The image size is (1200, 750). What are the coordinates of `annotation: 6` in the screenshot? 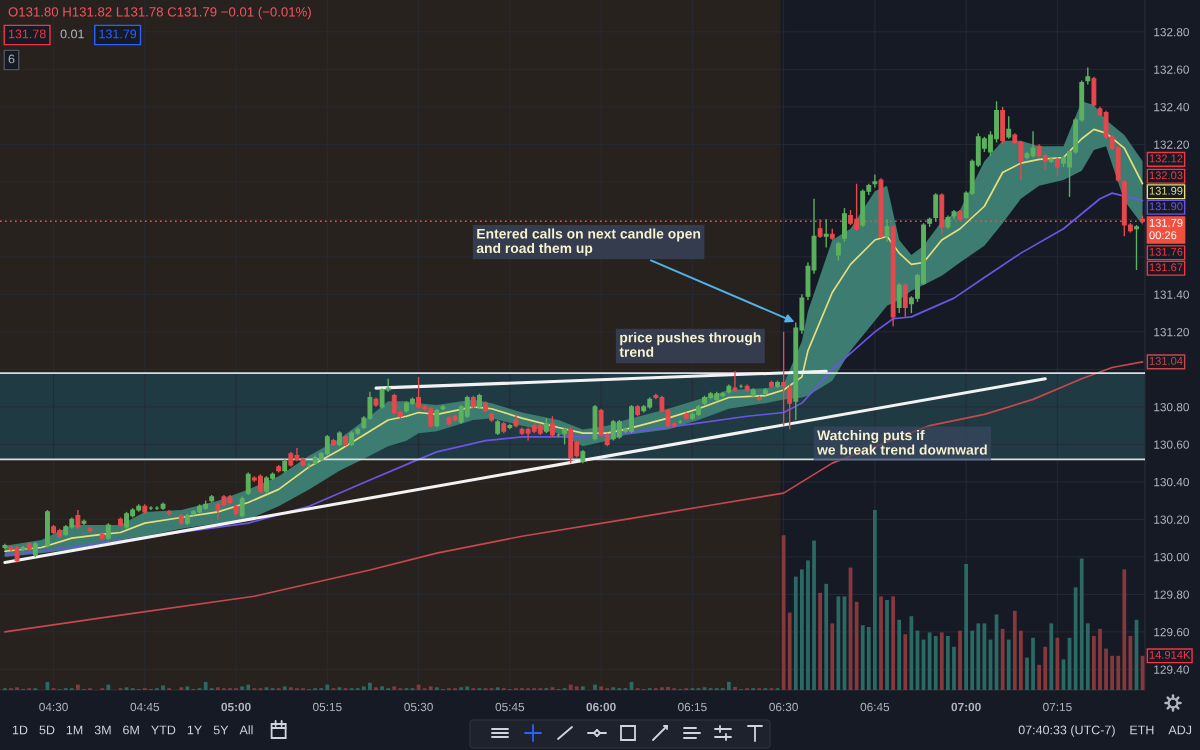 It's located at (11, 59).